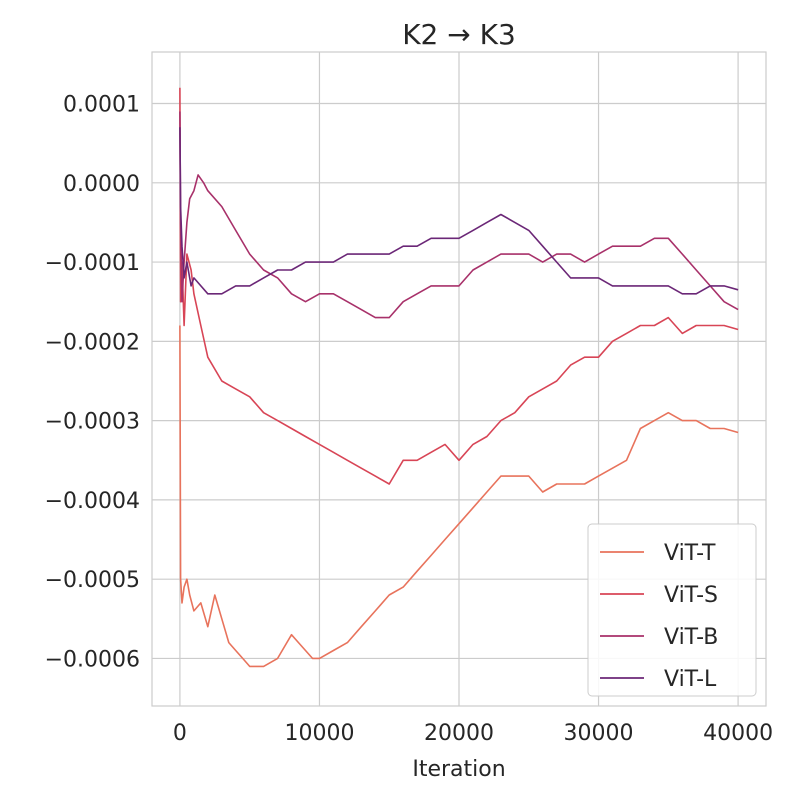  What do you see at coordinates (459, 733) in the screenshot?
I see `x-tick-label: 20000` at bounding box center [459, 733].